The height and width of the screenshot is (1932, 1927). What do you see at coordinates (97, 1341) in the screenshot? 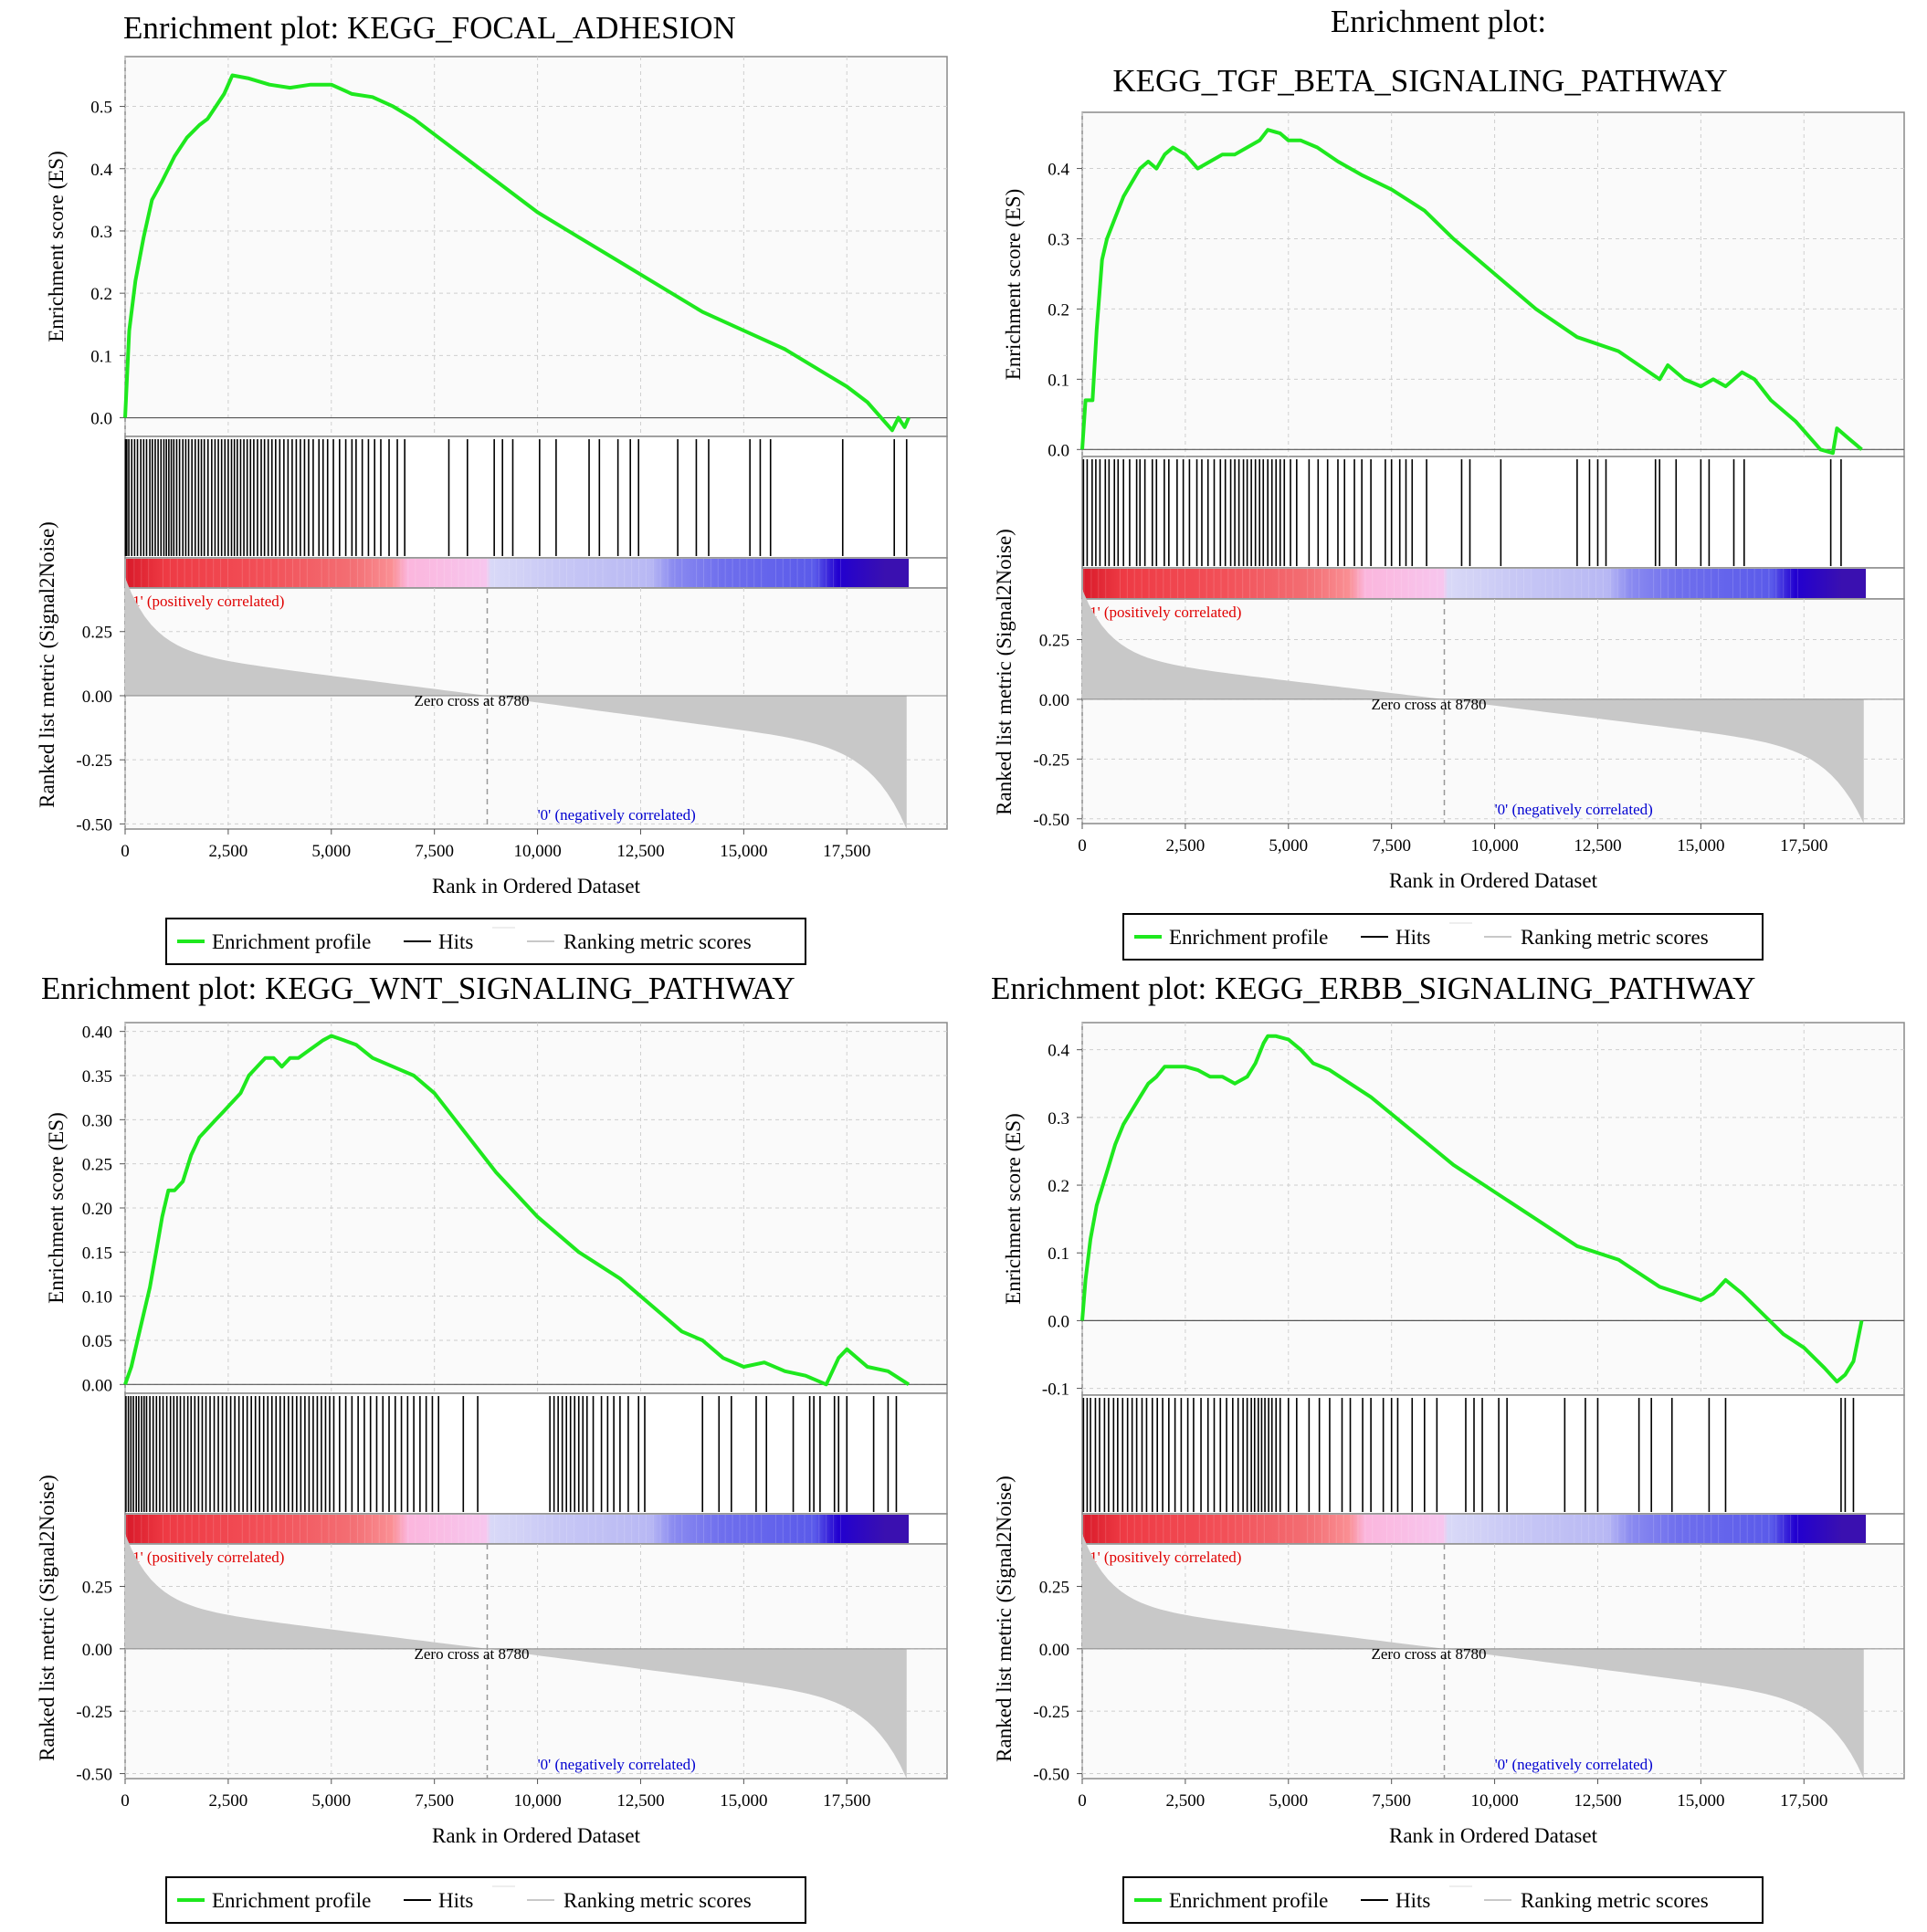
I see `es-tick-label: 0.05` at bounding box center [97, 1341].